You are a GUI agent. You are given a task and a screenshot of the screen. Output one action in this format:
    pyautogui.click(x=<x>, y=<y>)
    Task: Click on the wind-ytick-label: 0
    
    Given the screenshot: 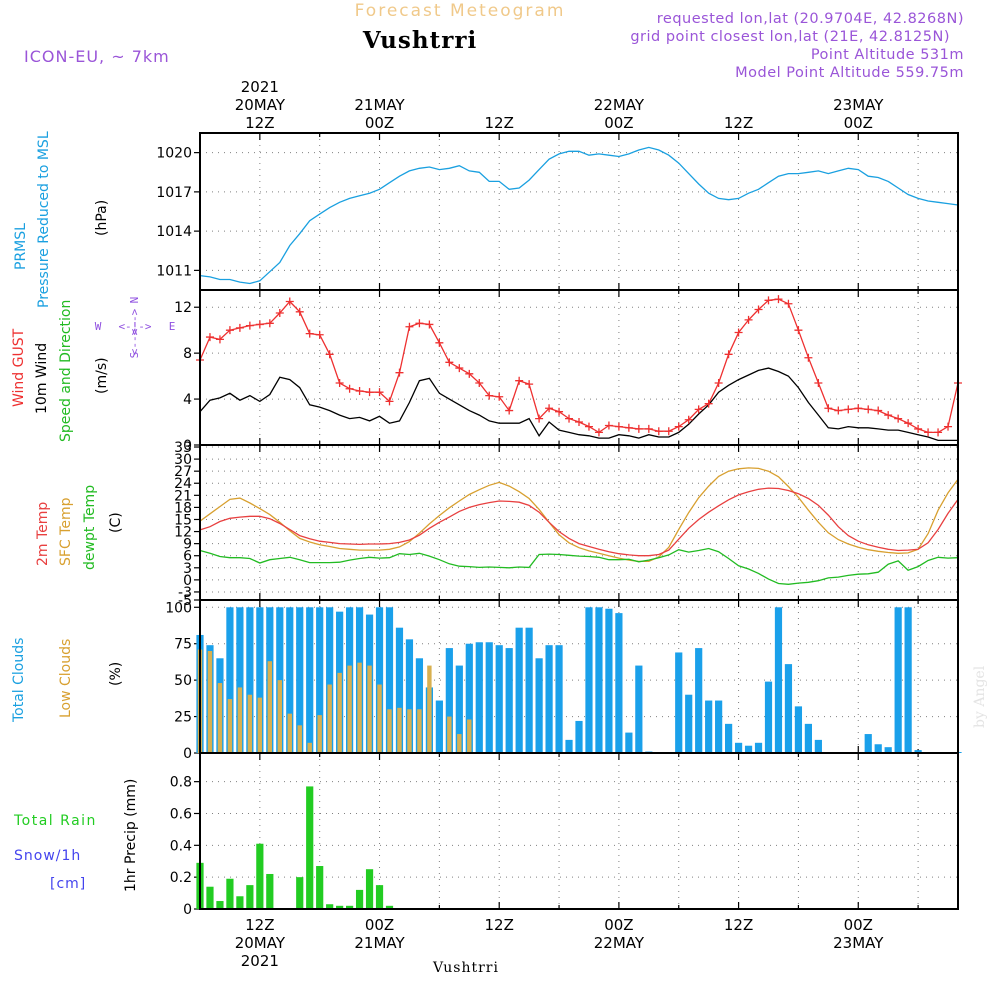 What is the action you would take?
    pyautogui.click(x=187, y=446)
    